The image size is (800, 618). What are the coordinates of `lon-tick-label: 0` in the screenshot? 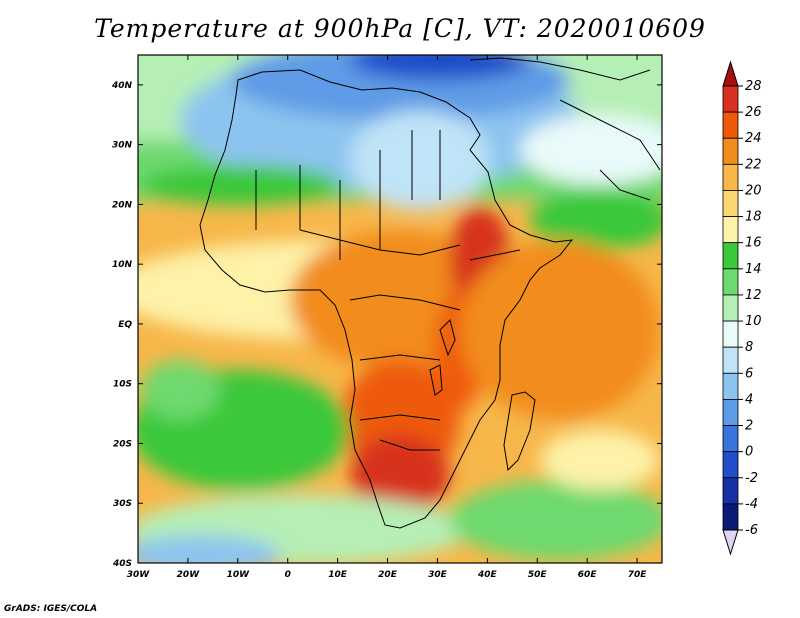 It's located at (288, 575).